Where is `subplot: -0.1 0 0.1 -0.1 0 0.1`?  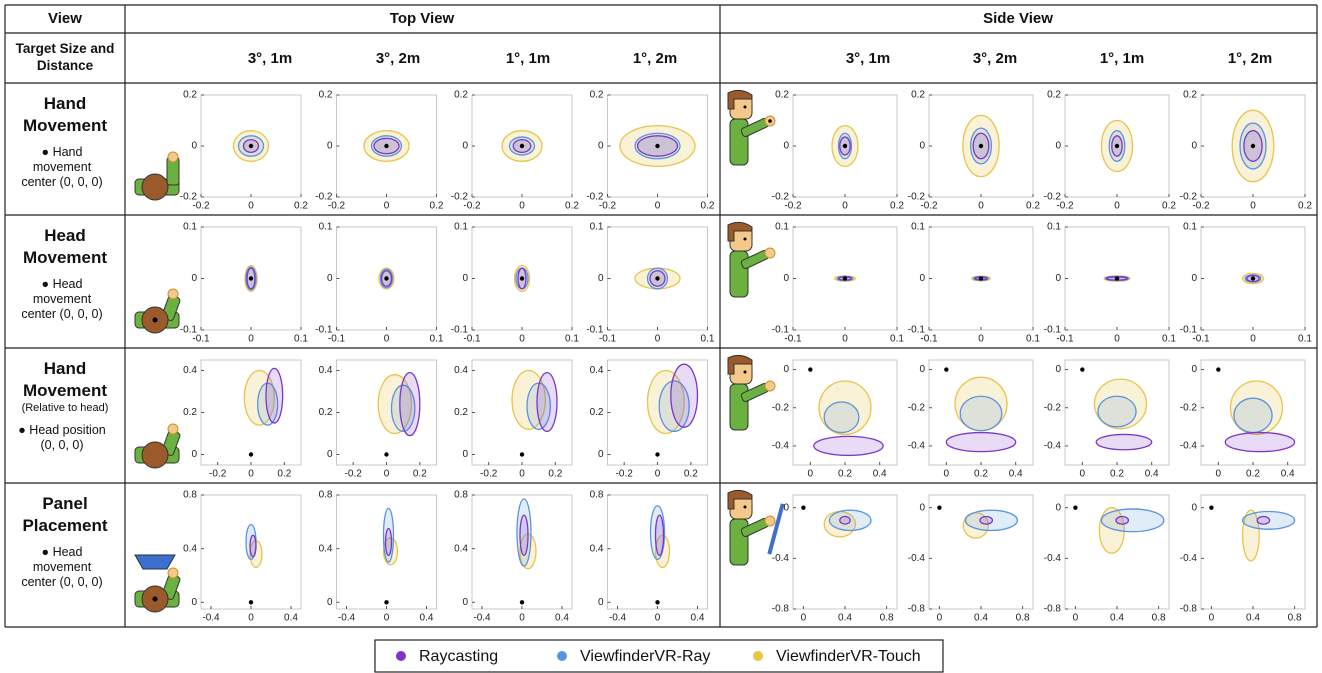 subplot: -0.1 0 0.1 -0.1 0 0.1 is located at coordinates (379, 283).